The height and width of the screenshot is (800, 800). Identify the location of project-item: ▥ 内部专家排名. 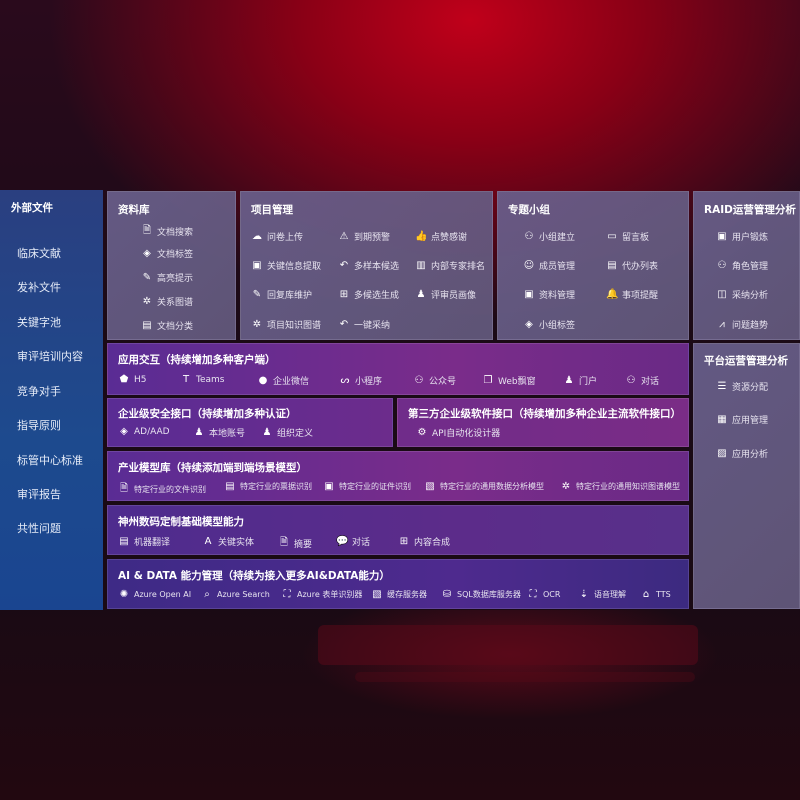
(450, 265).